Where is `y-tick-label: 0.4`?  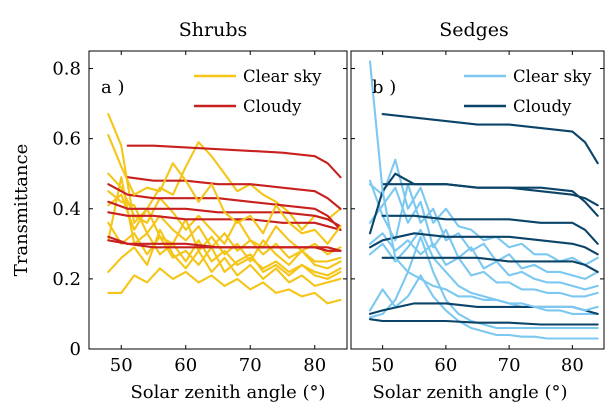
y-tick-label: 0.4 is located at coordinates (66, 209).